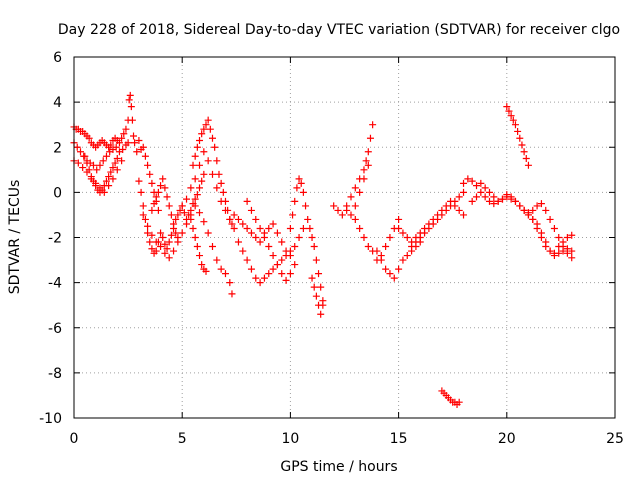  Describe the element at coordinates (57, 148) in the screenshot. I see `y-tick-label-6: 2` at that location.